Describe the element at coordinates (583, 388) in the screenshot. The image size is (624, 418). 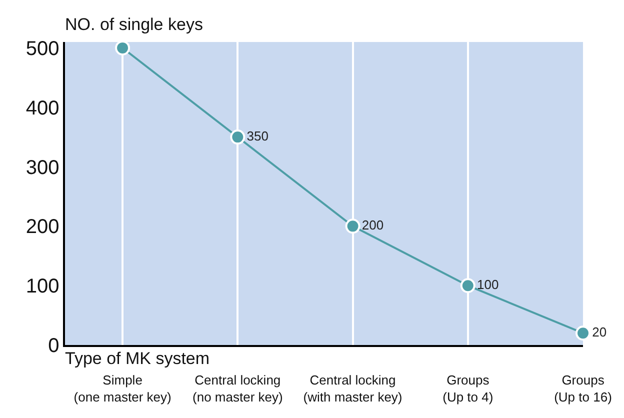
I see `x-tick-label: Groups (Up to 16)` at that location.